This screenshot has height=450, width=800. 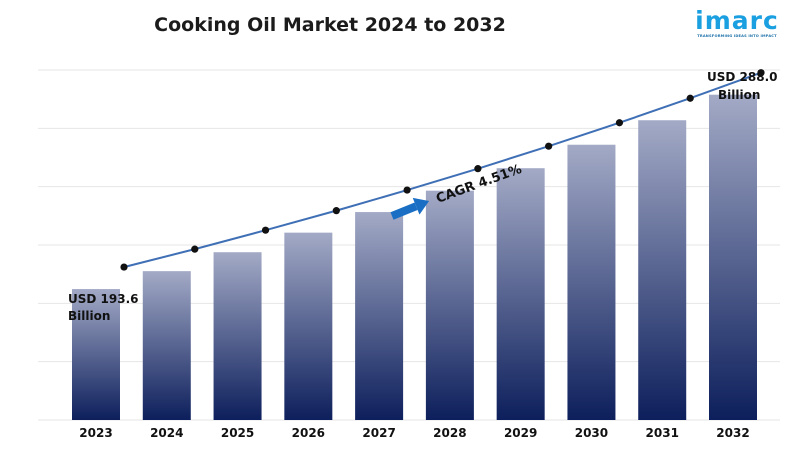 What do you see at coordinates (421, 206) in the screenshot?
I see `cagr-arrow-head` at bounding box center [421, 206].